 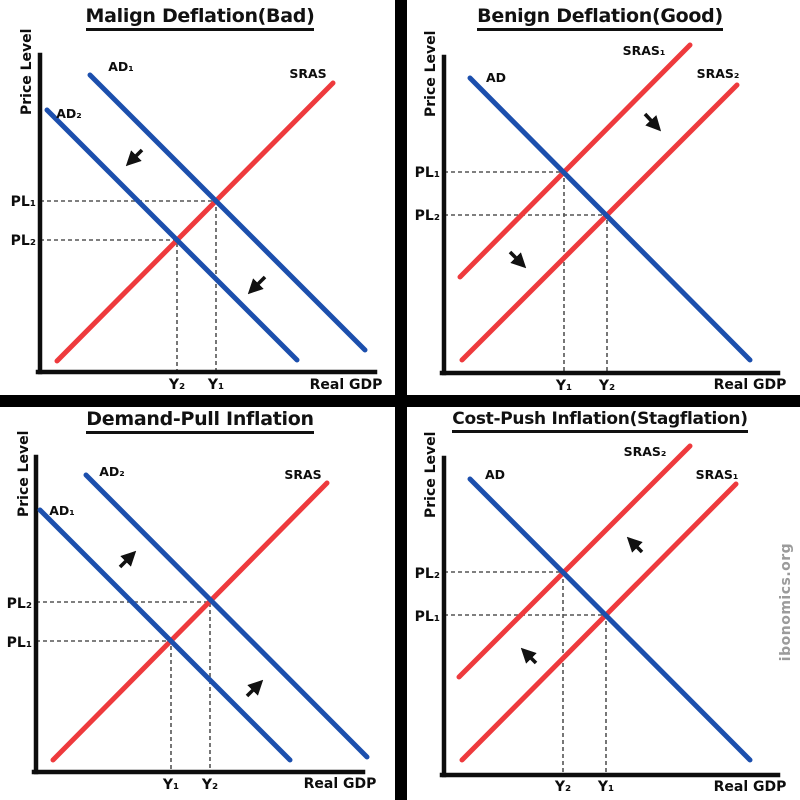 What do you see at coordinates (123, 686) in the screenshot?
I see `pl2-guide-line` at bounding box center [123, 686].